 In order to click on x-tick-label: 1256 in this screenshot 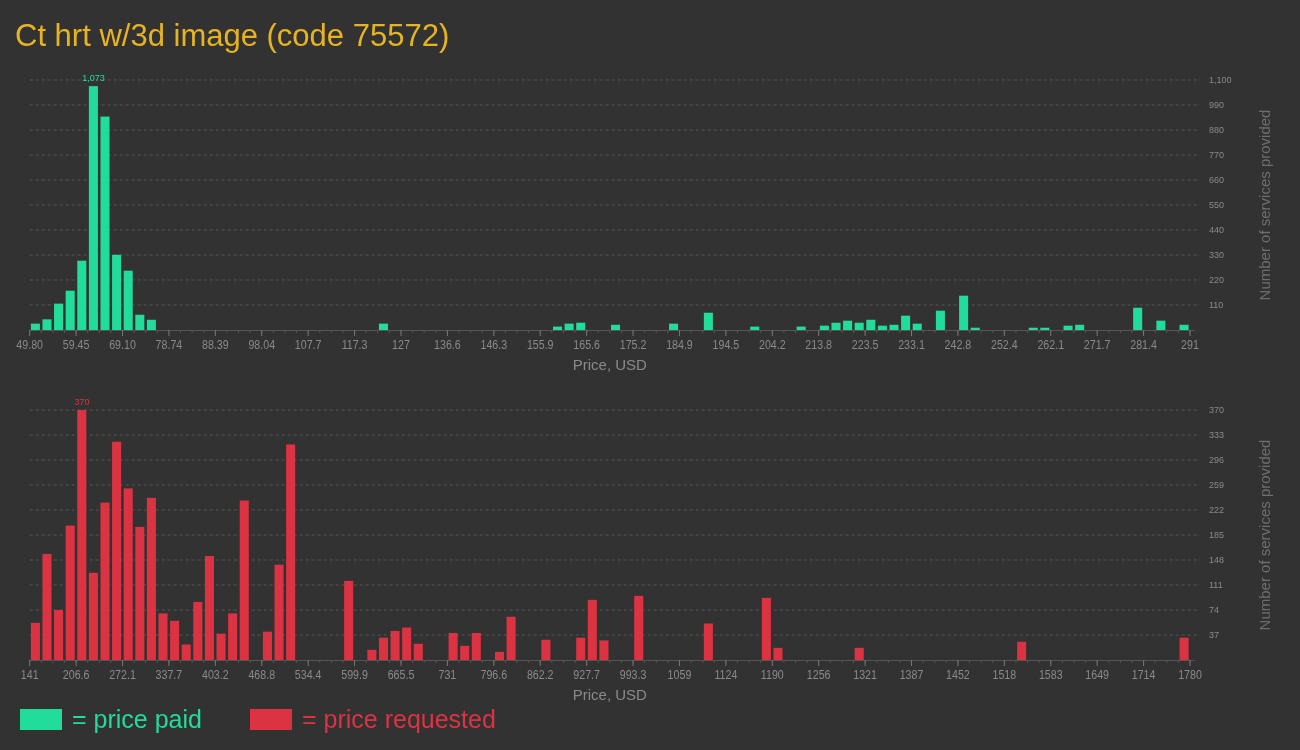, I will do `click(818, 674)`.